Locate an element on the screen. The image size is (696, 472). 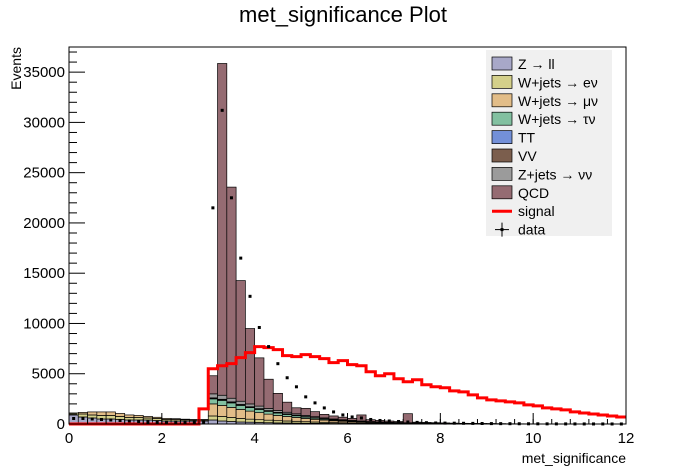
legend-label: W+jets → eν is located at coordinates (558, 82).